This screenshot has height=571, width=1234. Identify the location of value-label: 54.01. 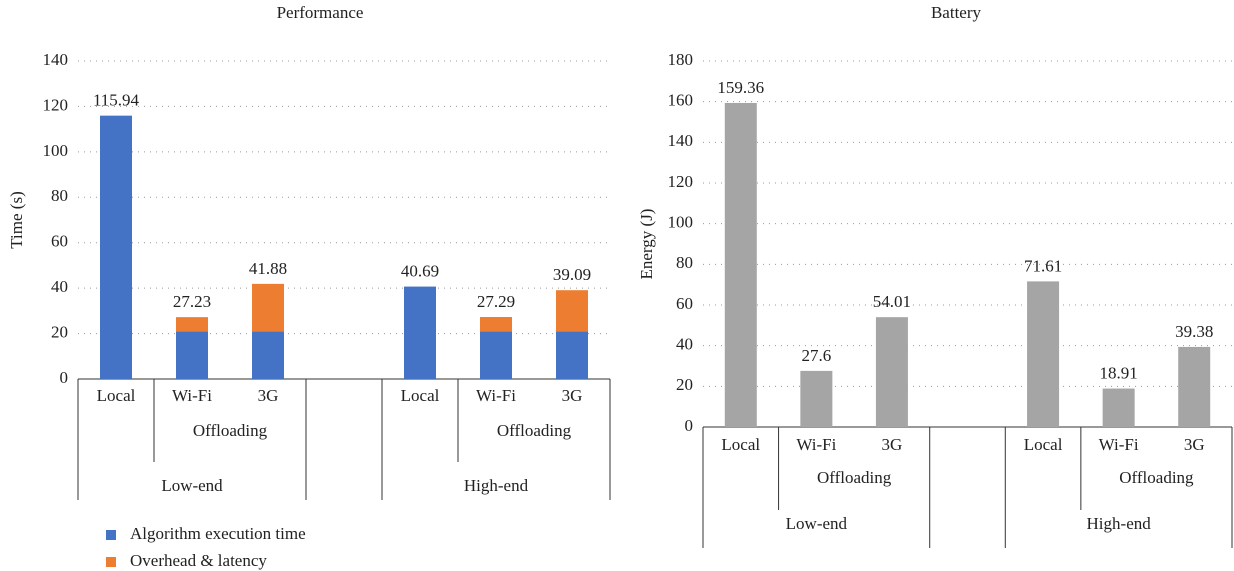
(892, 301).